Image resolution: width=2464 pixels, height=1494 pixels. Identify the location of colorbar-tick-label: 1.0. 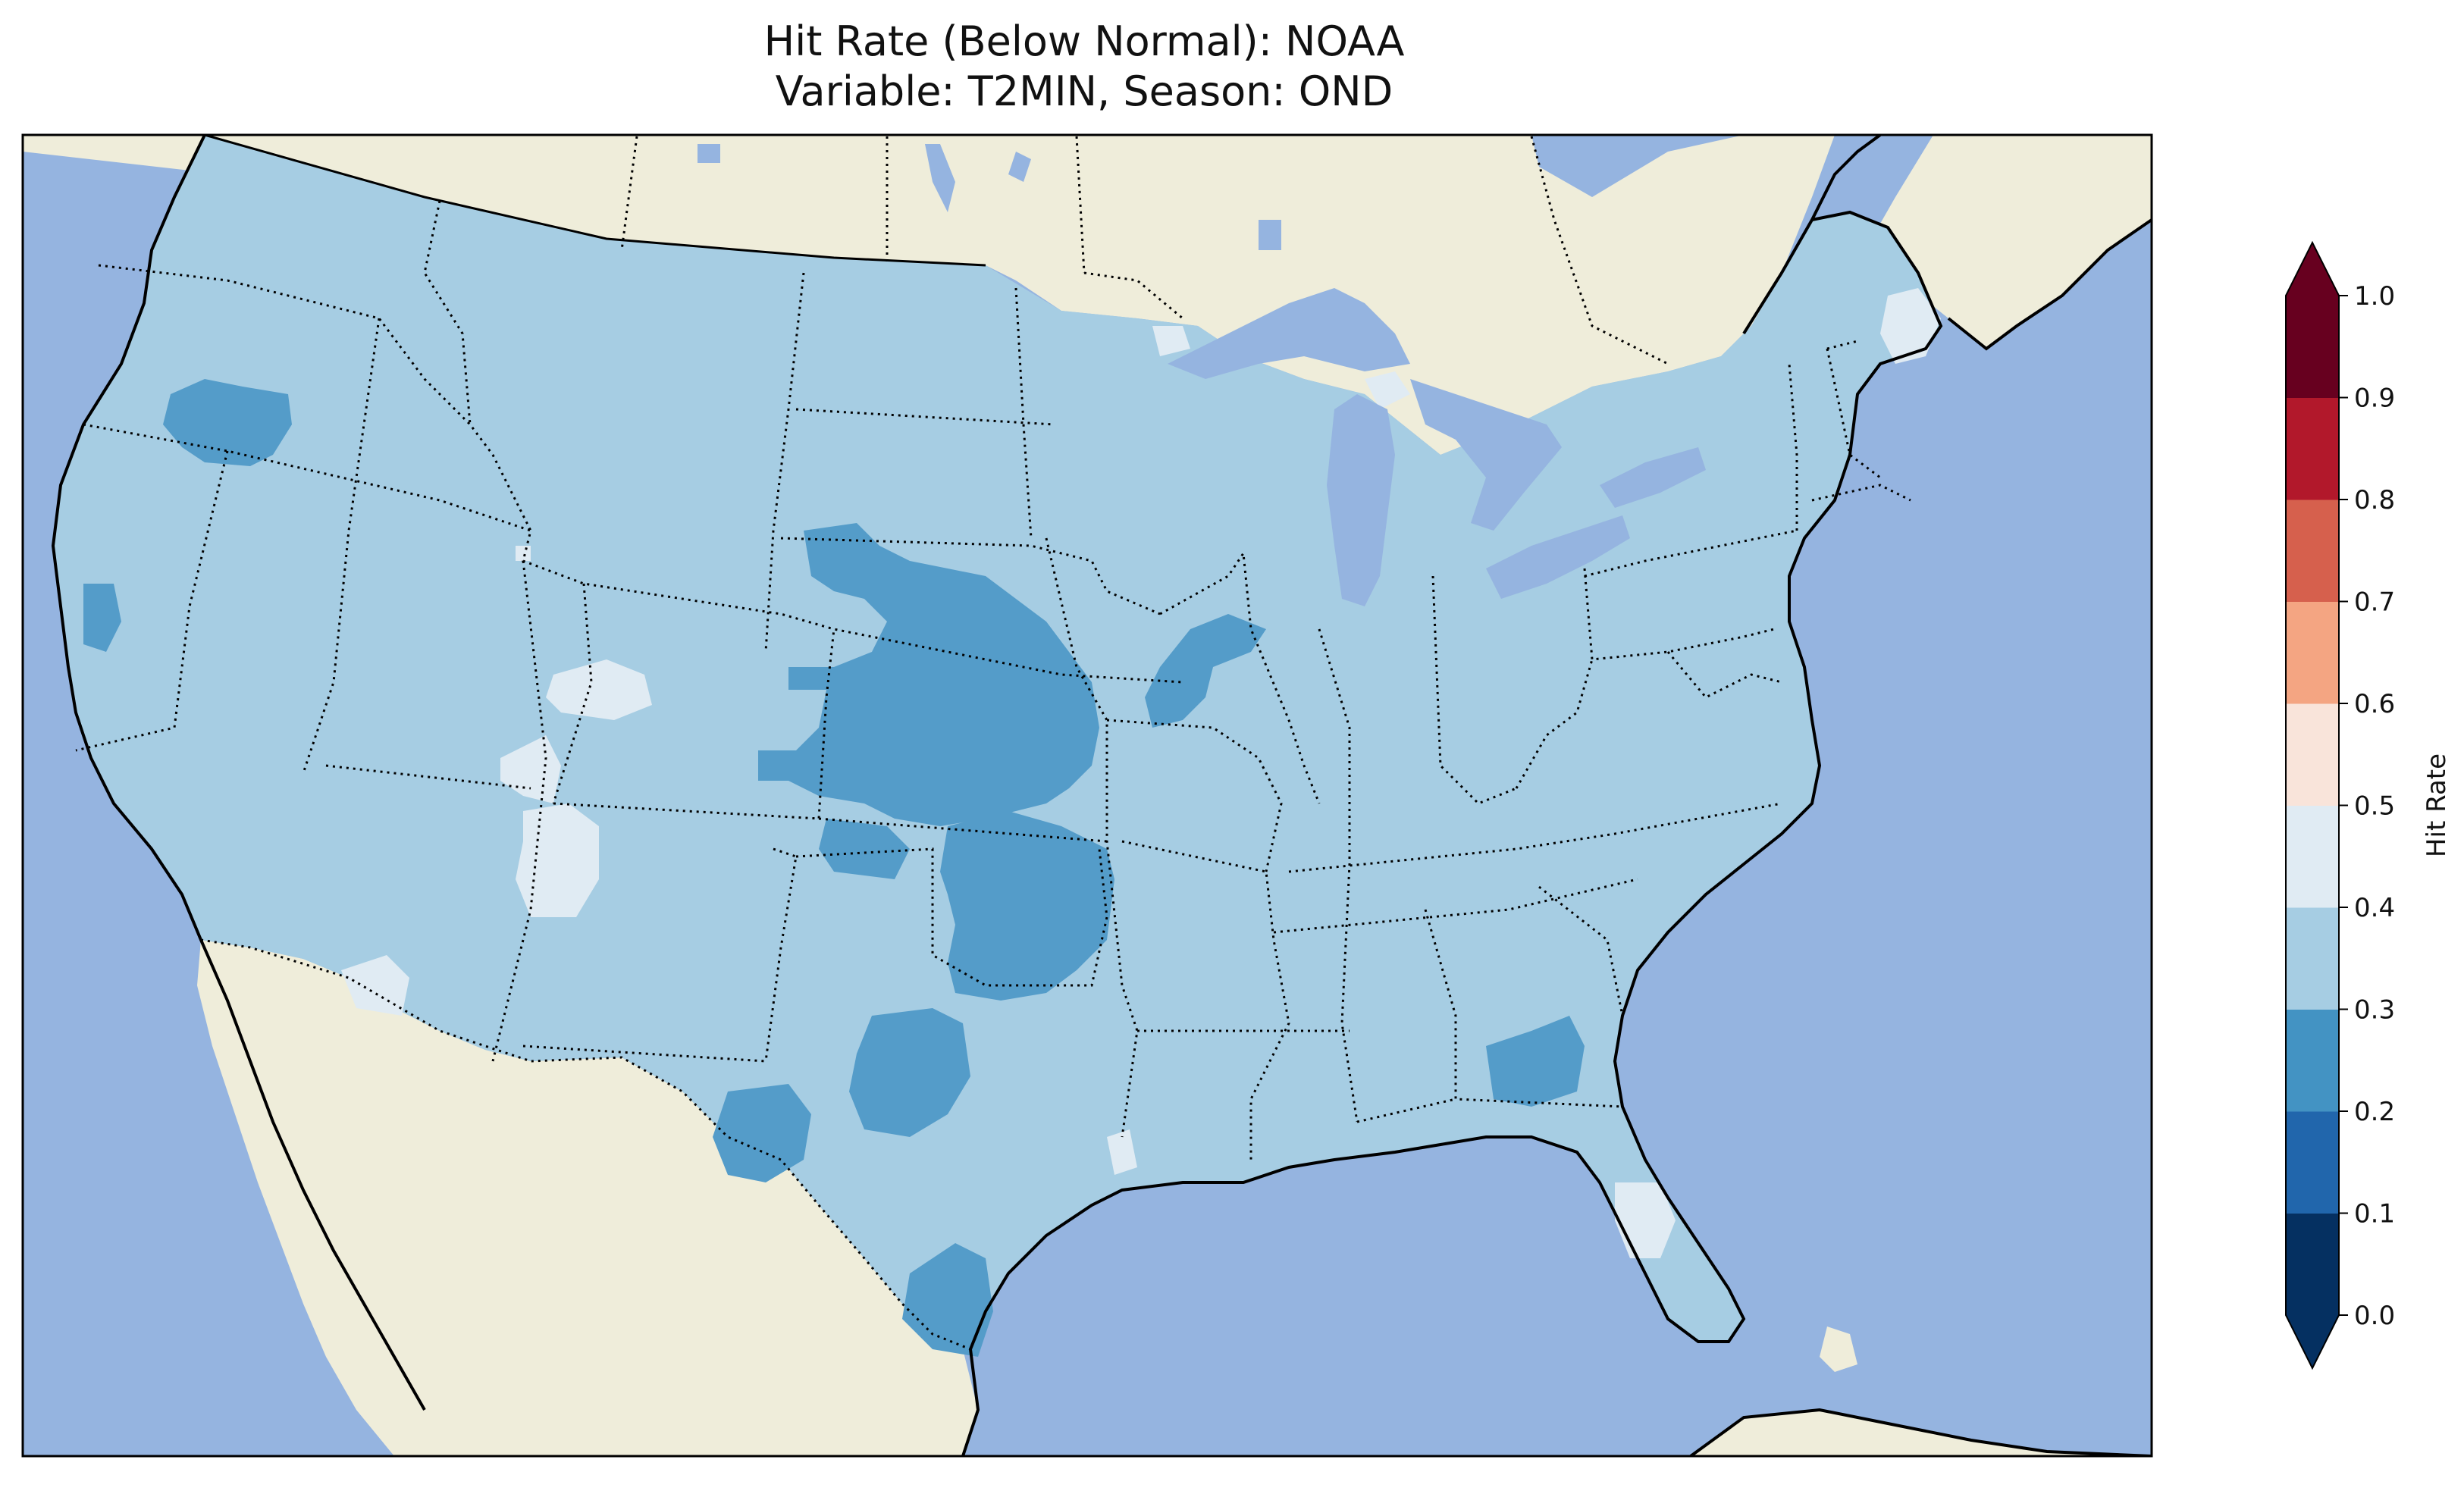
(2374, 296).